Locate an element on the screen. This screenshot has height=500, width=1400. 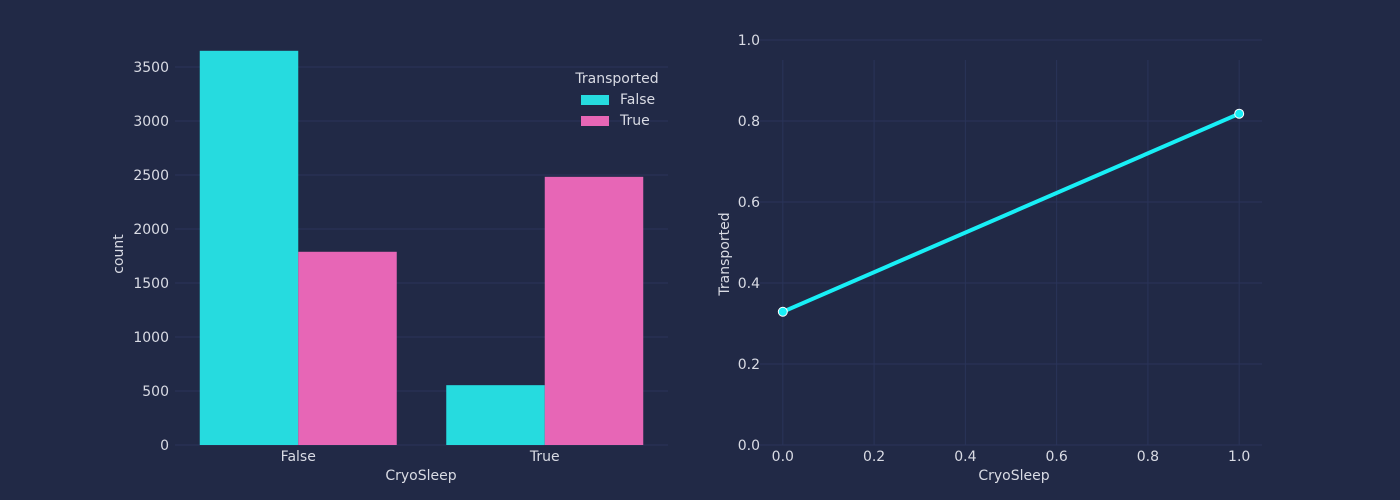
bar-chart-x-label: CryoSleep is located at coordinates (420, 476).